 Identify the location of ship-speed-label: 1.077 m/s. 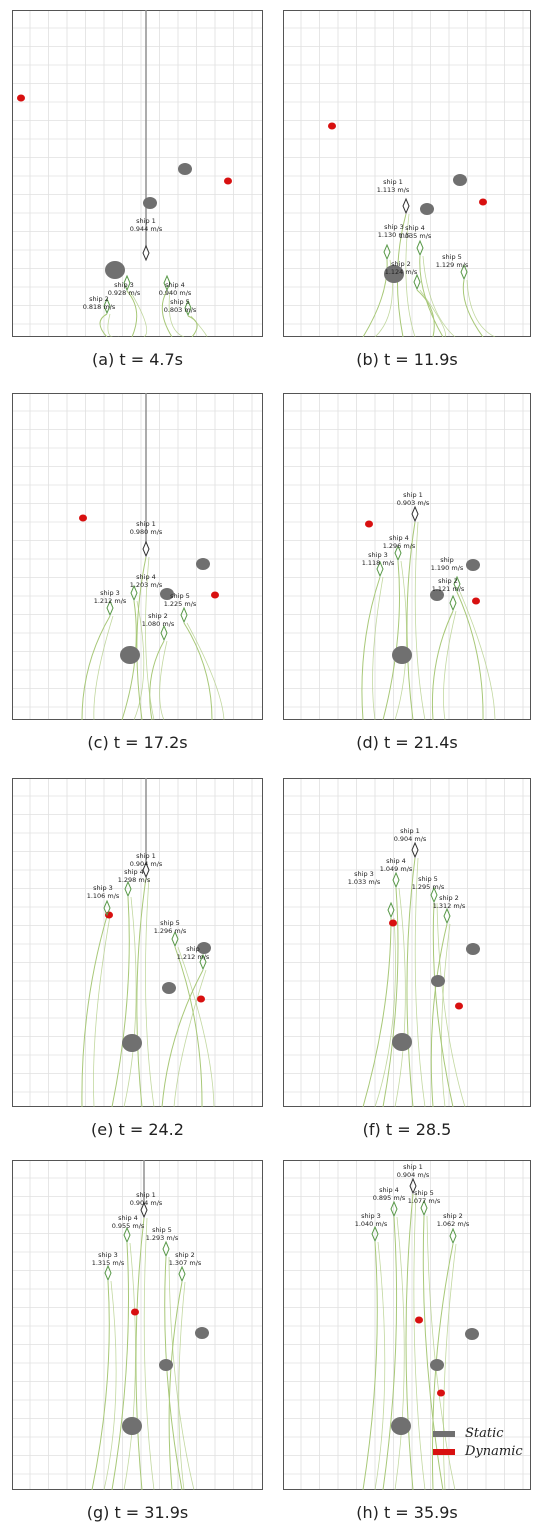
(424, 1201).